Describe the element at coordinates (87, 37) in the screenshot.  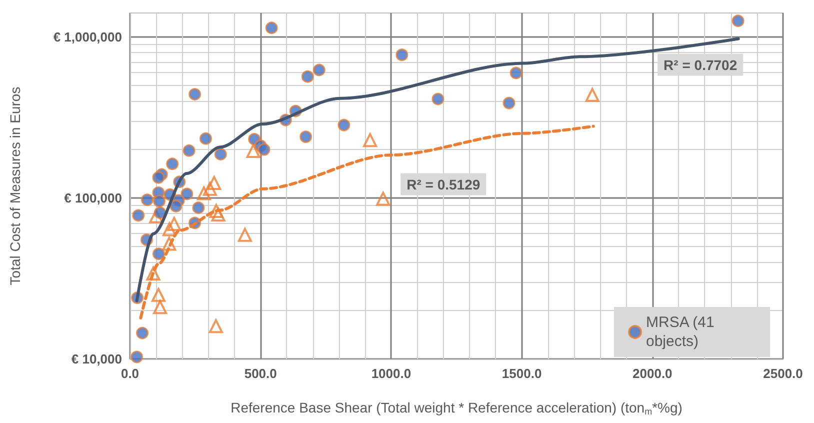
I see `y-tick-label: € 1,000,000` at that location.